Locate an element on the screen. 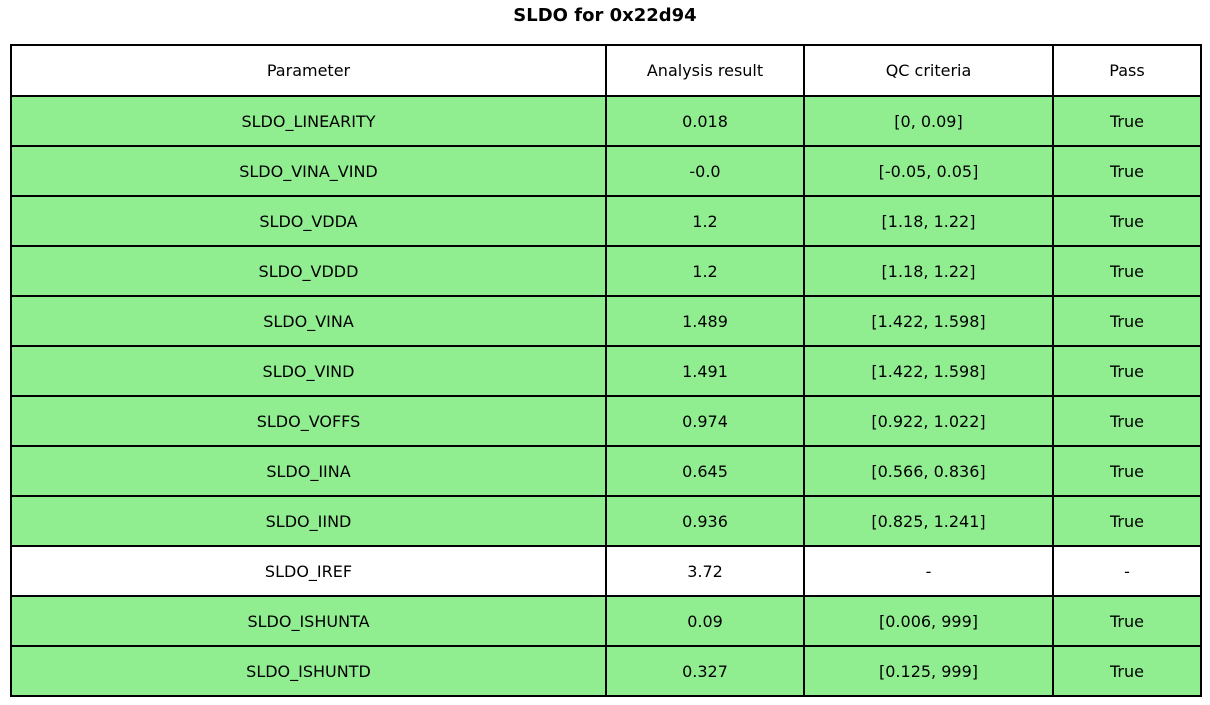 The image size is (1210, 705). table-row: SLDO_LINEARITY 0.018 [0, 0.09] True is located at coordinates (606, 121).